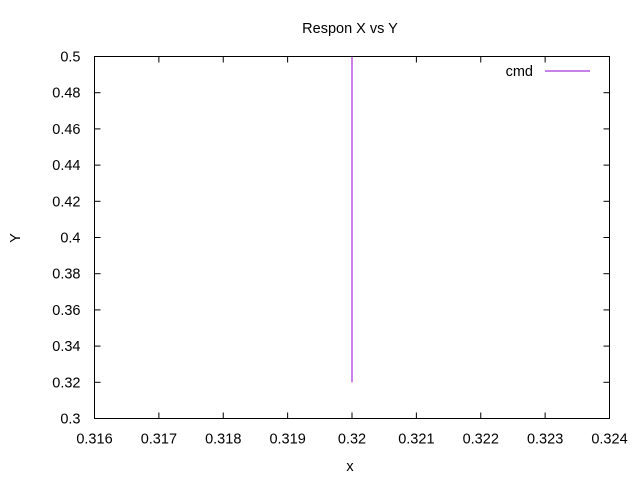 Image resolution: width=640 pixels, height=480 pixels. What do you see at coordinates (66, 202) in the screenshot?
I see `y-tick-label: 0.42` at bounding box center [66, 202].